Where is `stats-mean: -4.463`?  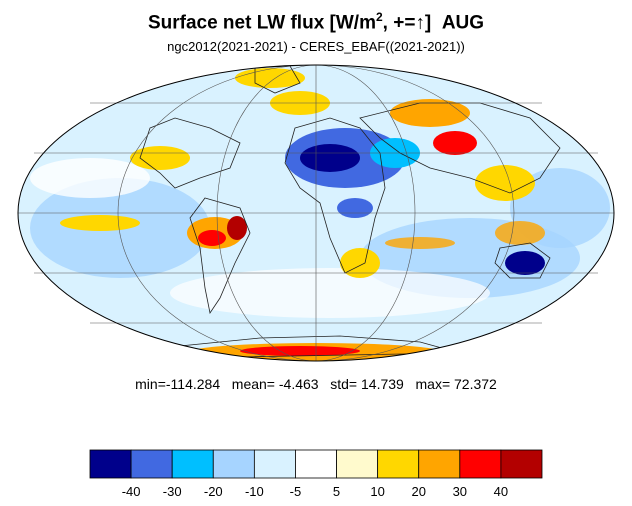 stats-mean: -4.463 is located at coordinates (298, 384).